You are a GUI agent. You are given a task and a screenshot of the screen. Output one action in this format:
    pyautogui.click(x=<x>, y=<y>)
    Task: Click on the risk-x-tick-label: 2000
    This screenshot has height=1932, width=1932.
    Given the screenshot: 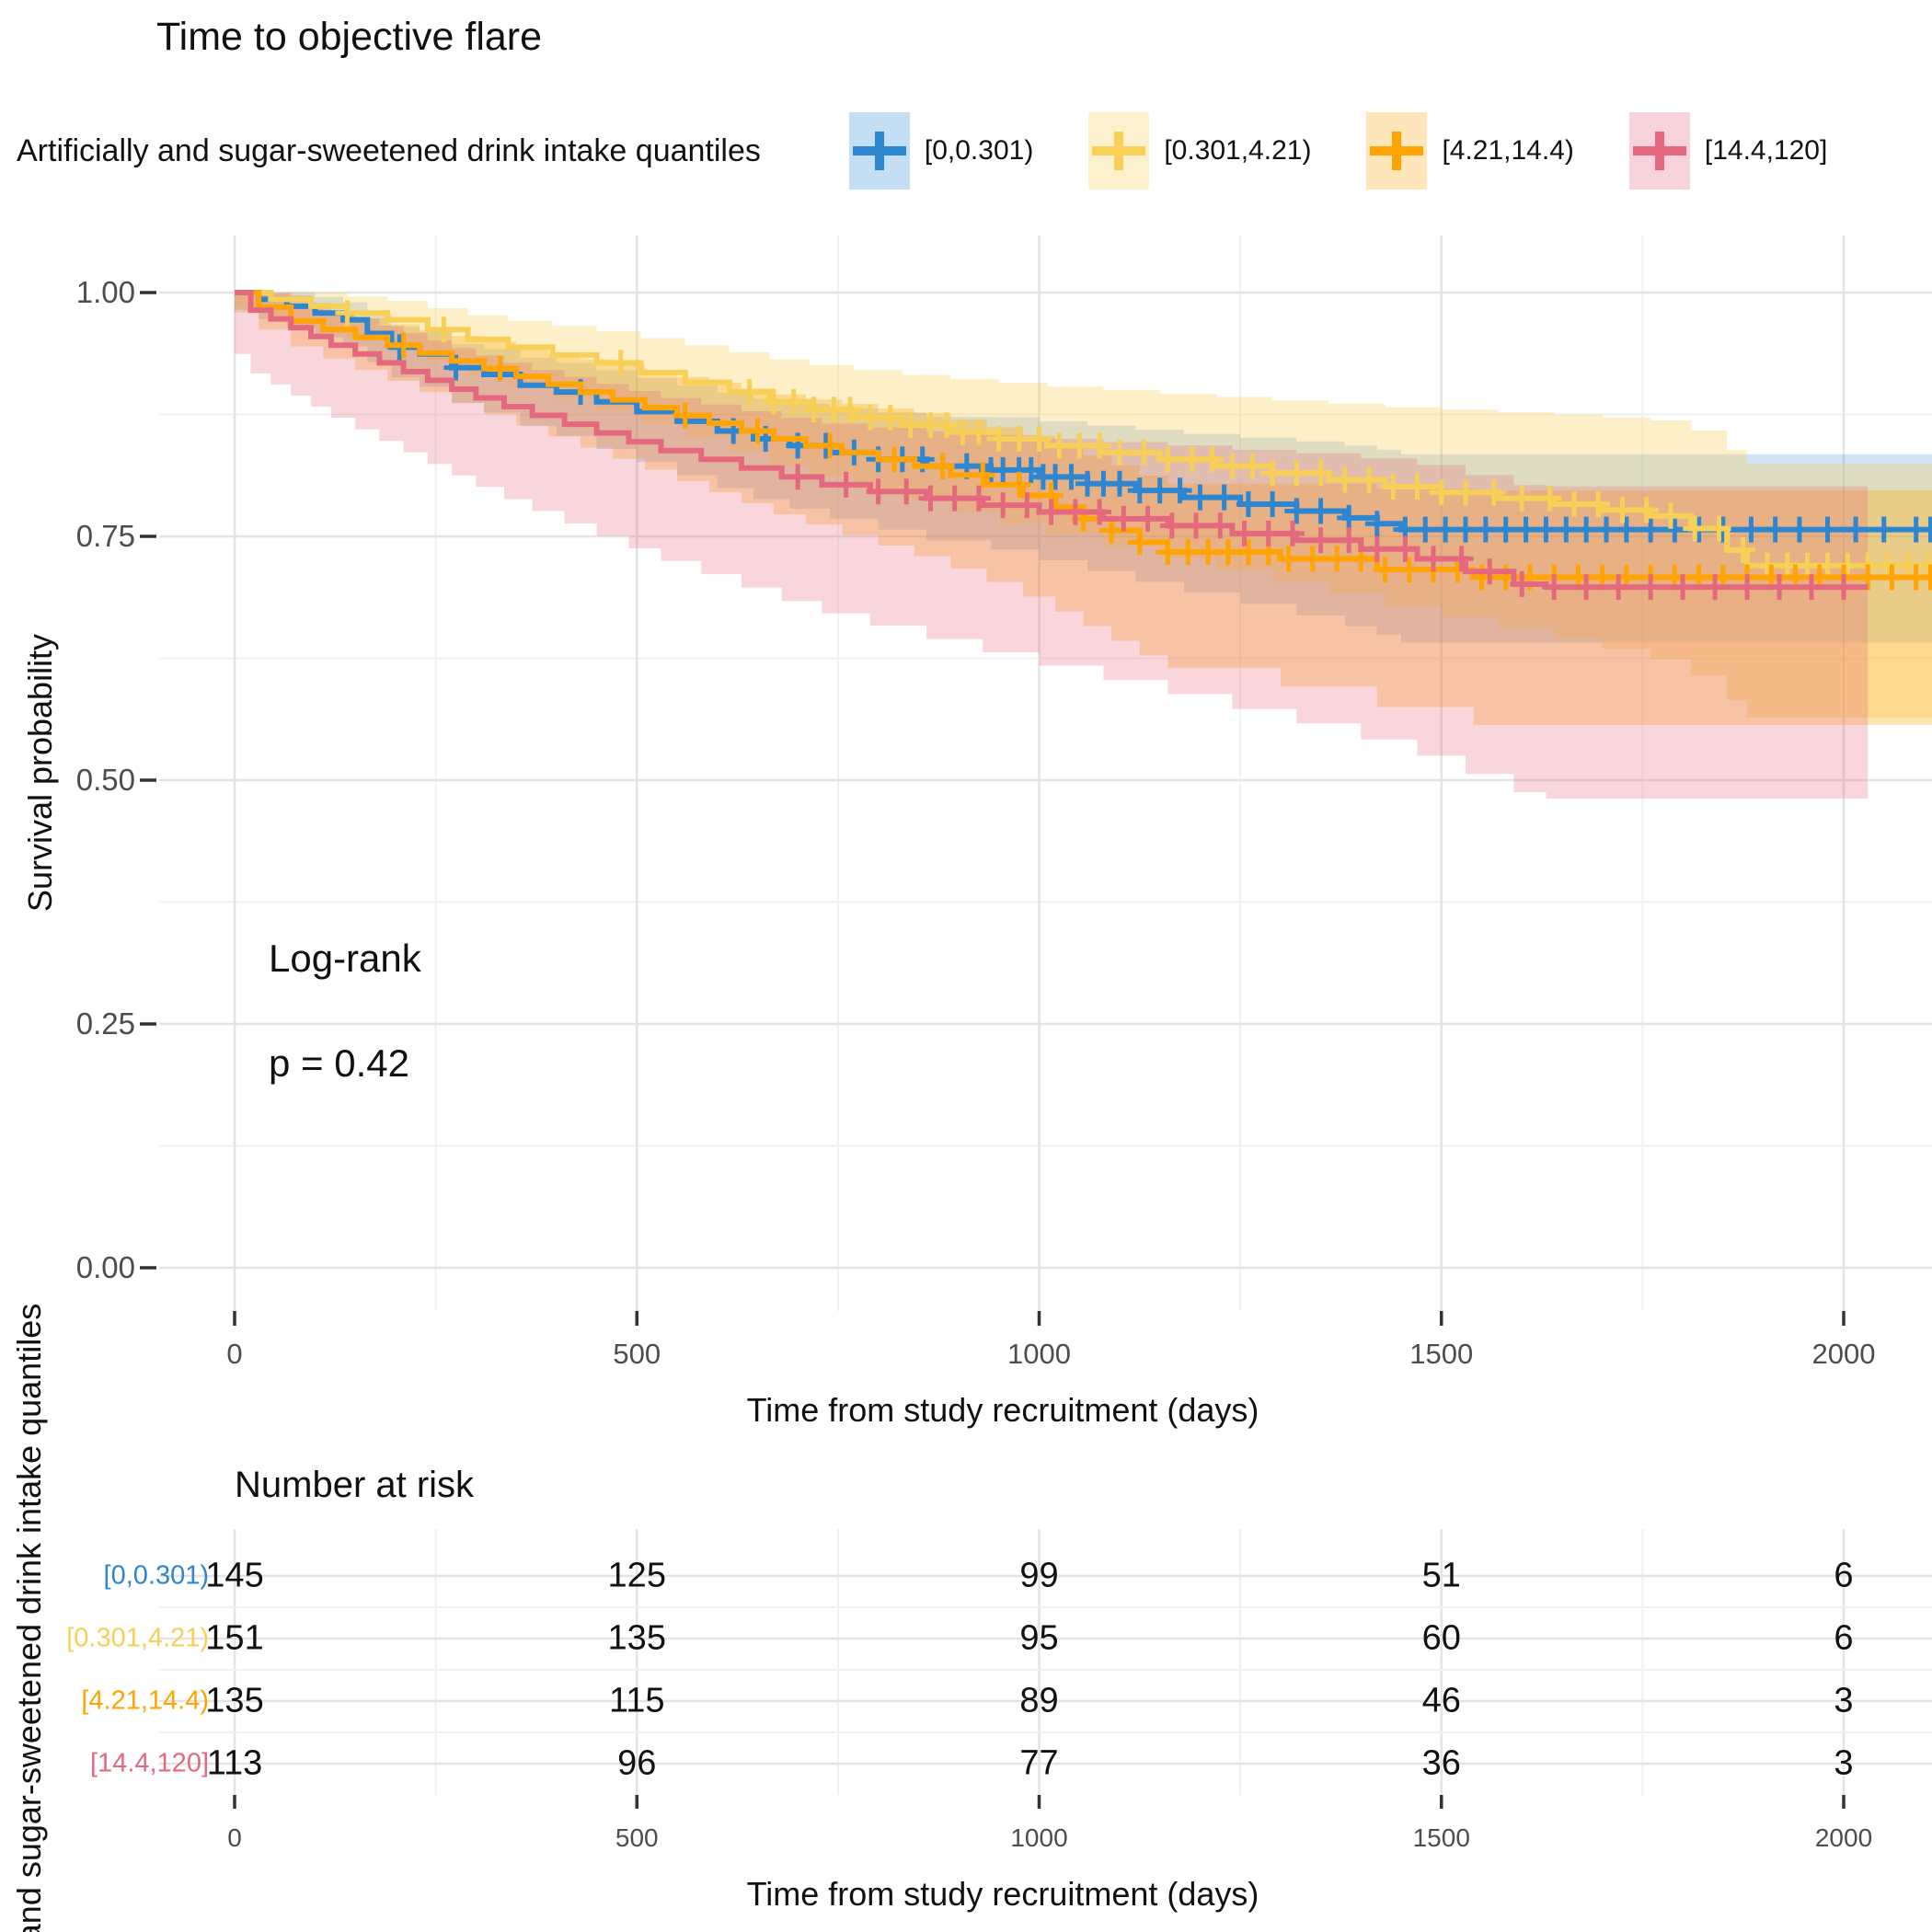 What is the action you would take?
    pyautogui.click(x=1843, y=1837)
    